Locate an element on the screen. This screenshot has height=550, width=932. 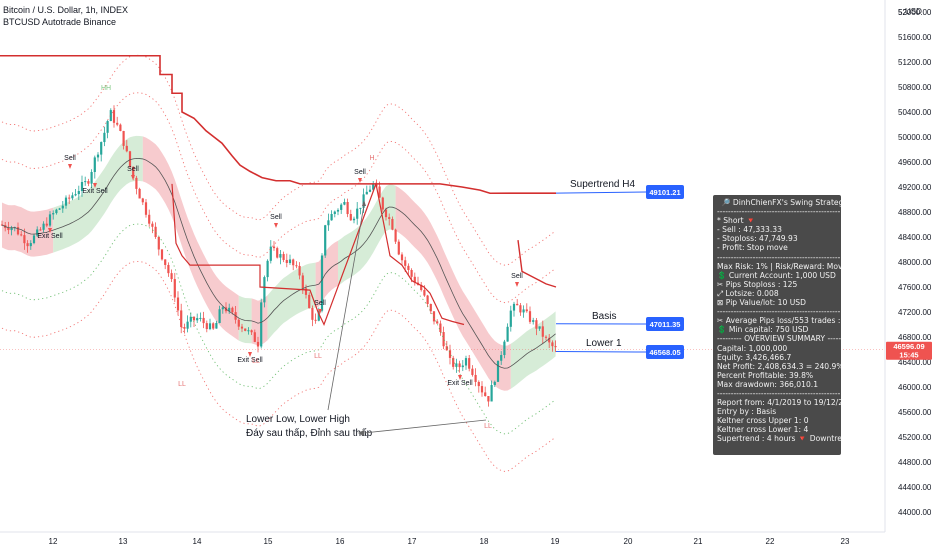
price-tick-label: 45600.00 is located at coordinates (915, 412).